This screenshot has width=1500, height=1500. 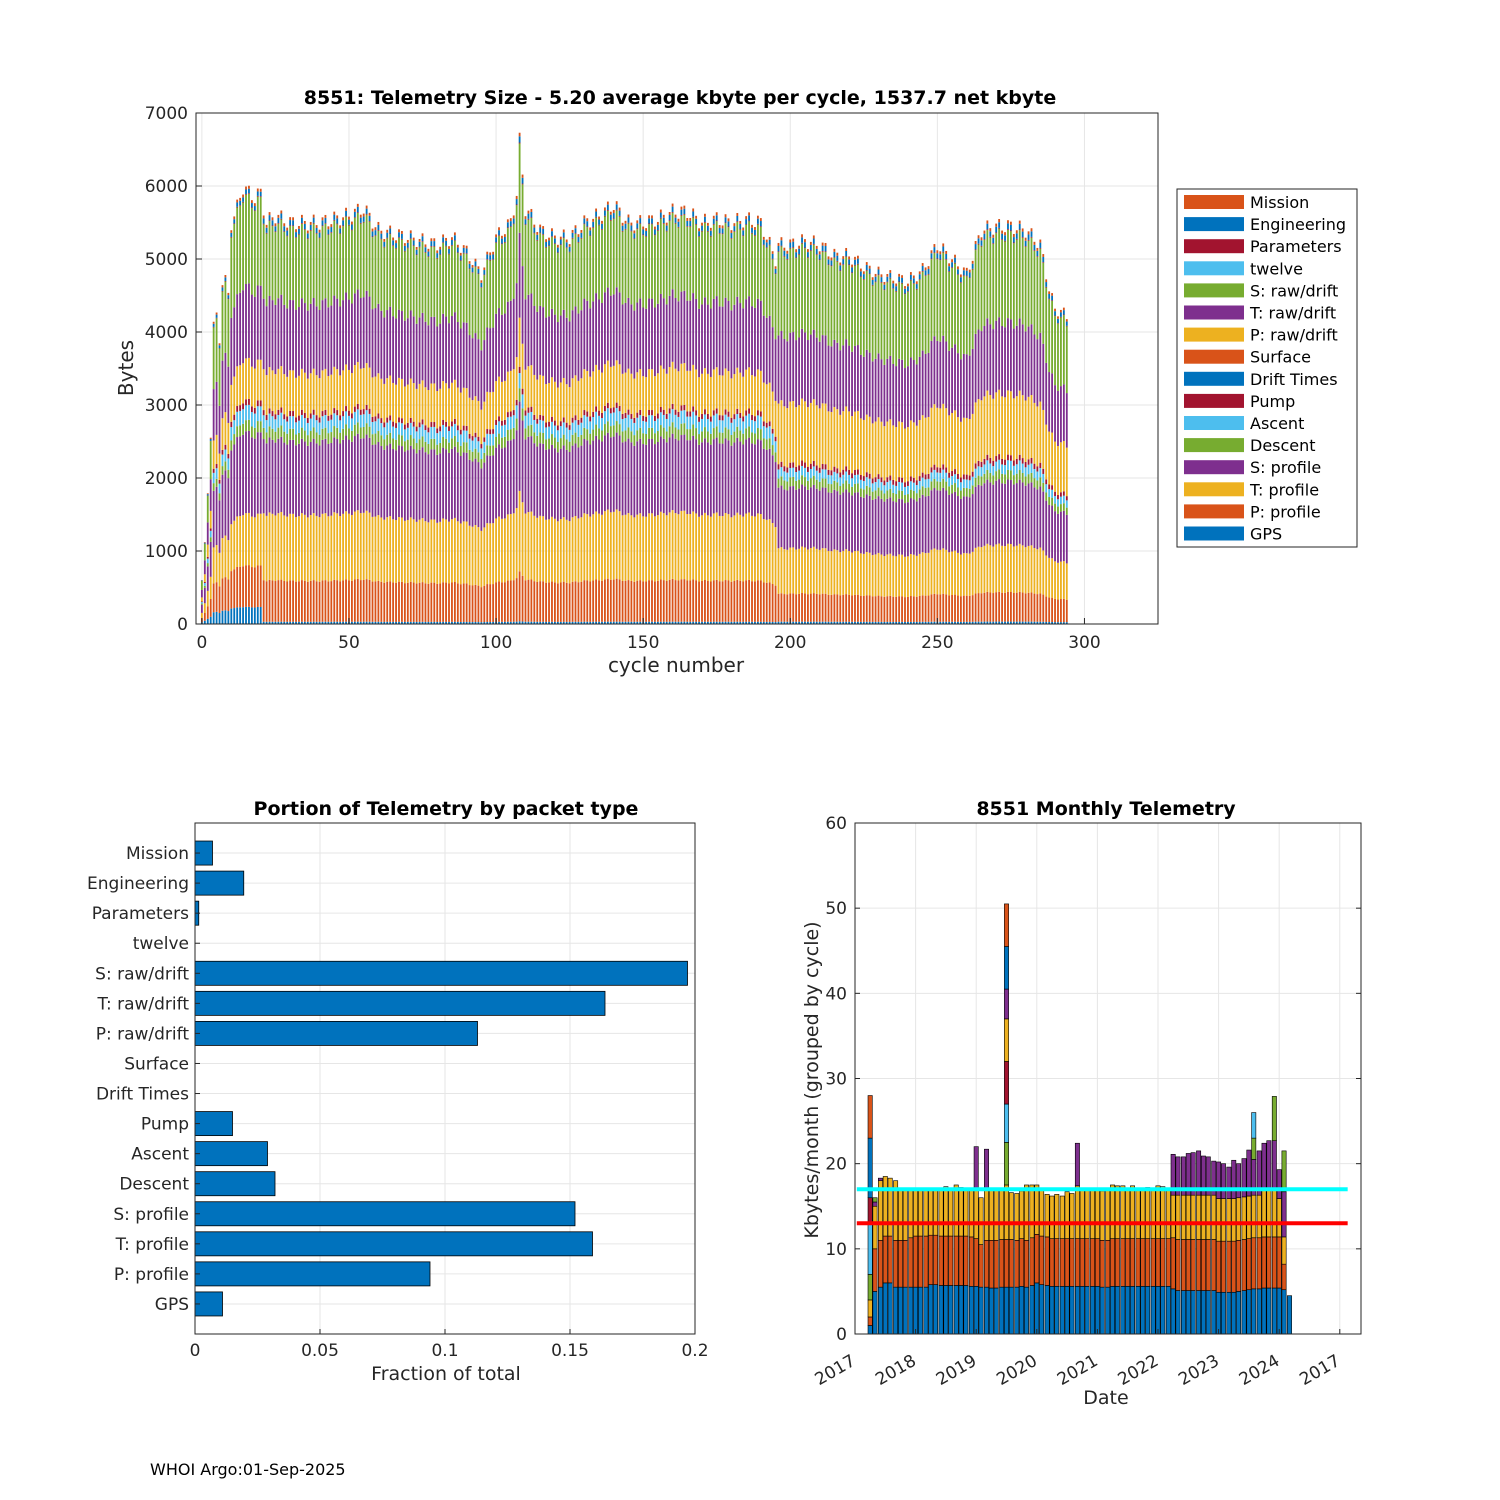 I want to click on top-x-tick-label: 50, so click(x=349, y=643).